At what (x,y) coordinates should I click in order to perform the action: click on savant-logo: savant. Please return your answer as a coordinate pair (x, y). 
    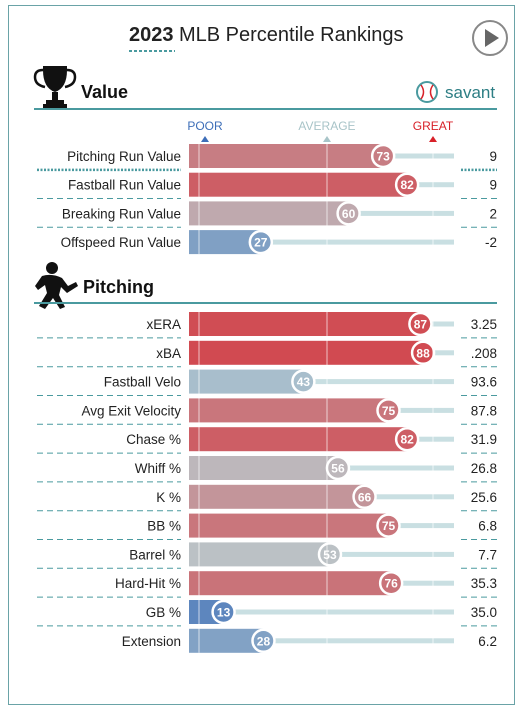
    Looking at the image, I should click on (455, 92).